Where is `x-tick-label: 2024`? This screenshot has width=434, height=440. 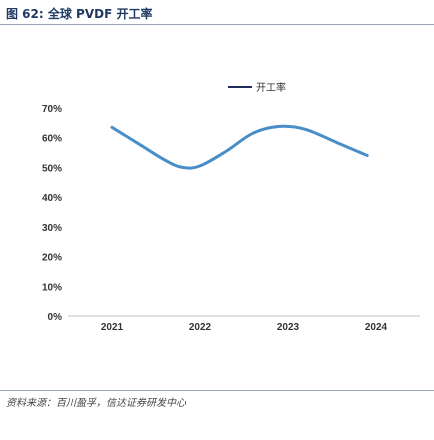 x-tick-label: 2024 is located at coordinates (376, 327).